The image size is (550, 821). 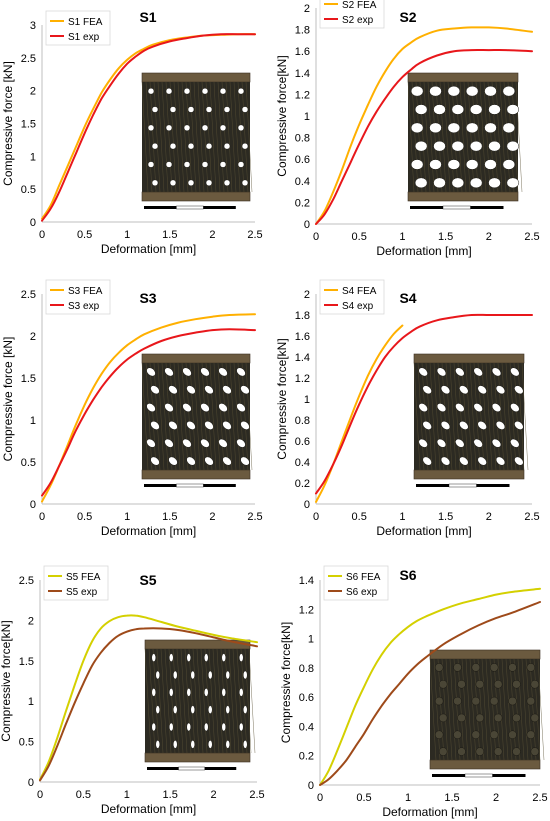 What do you see at coordinates (78, 28) in the screenshot?
I see `legend: S1 FEA S1 exp` at bounding box center [78, 28].